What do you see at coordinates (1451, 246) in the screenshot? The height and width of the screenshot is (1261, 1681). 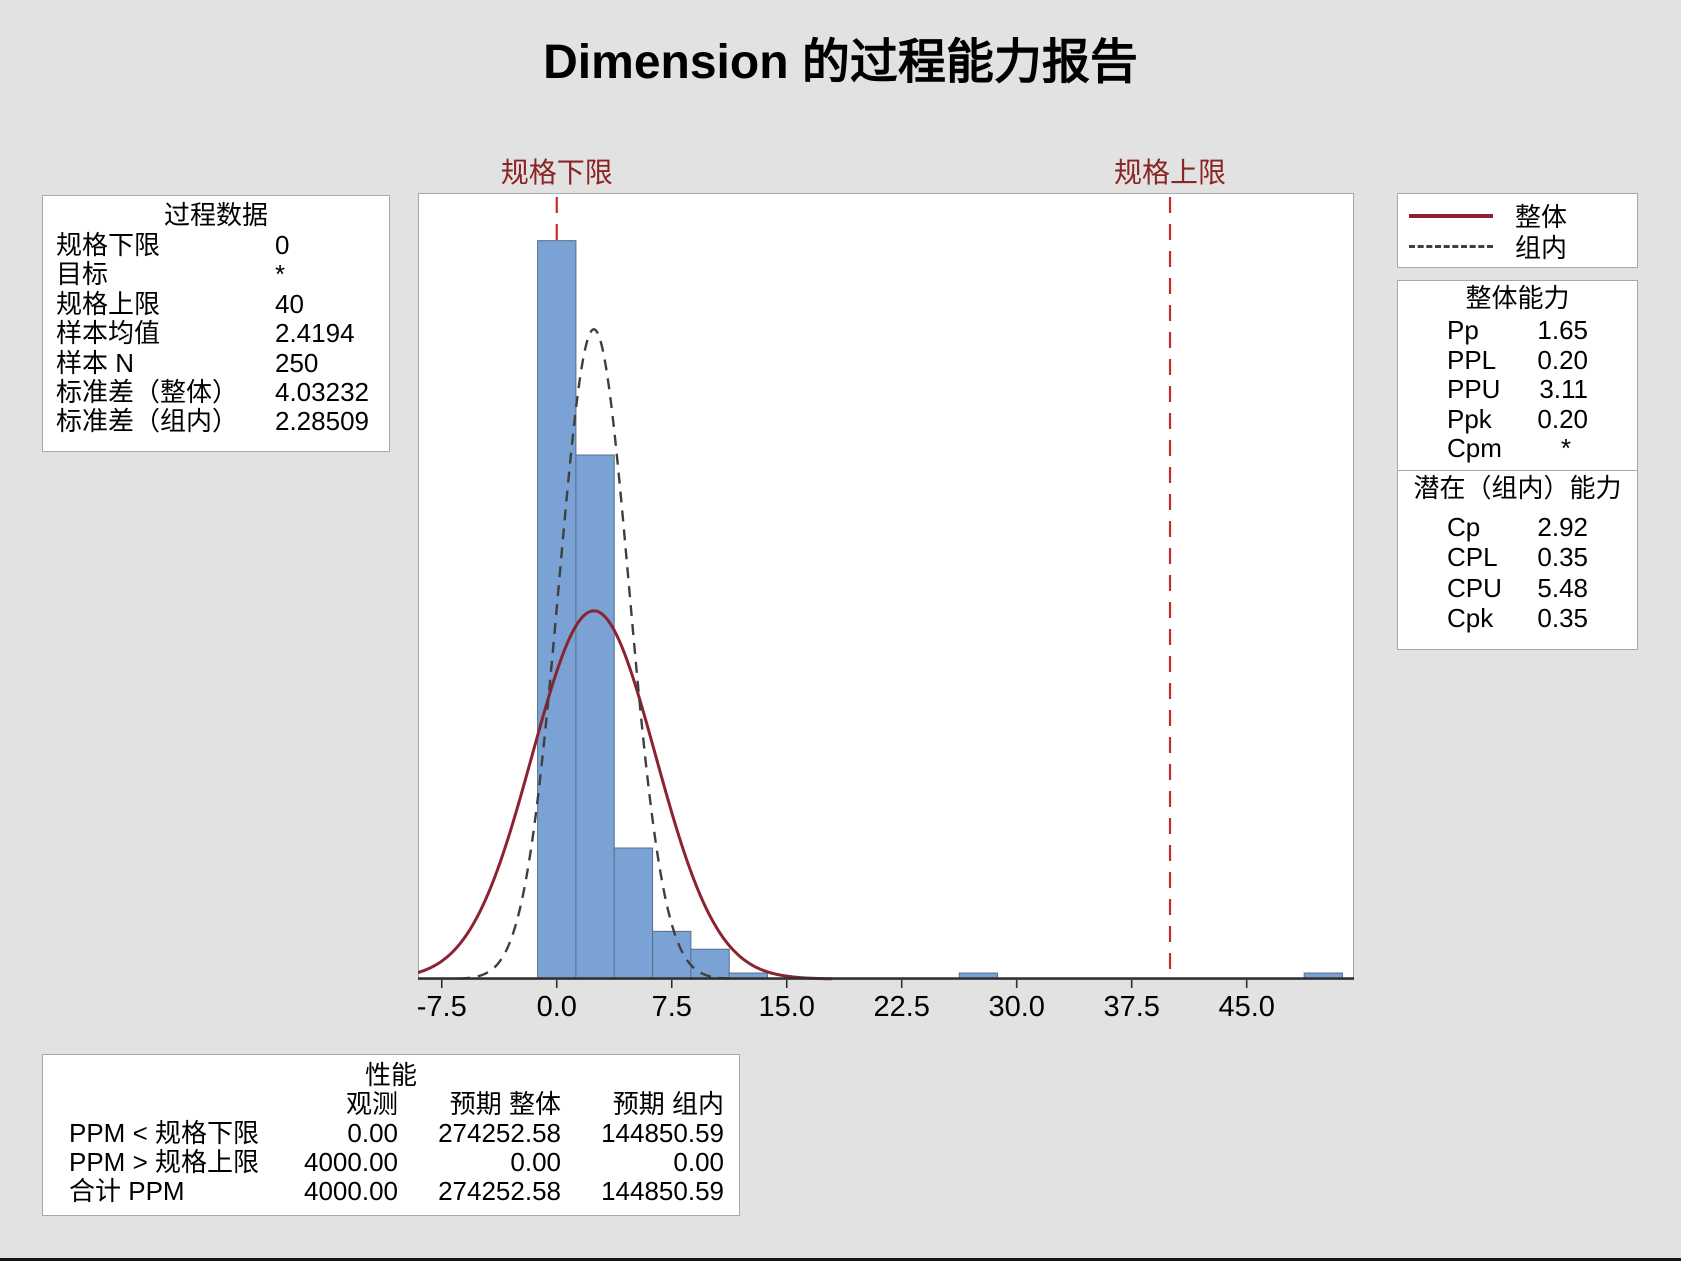 I see `within-line-icon` at bounding box center [1451, 246].